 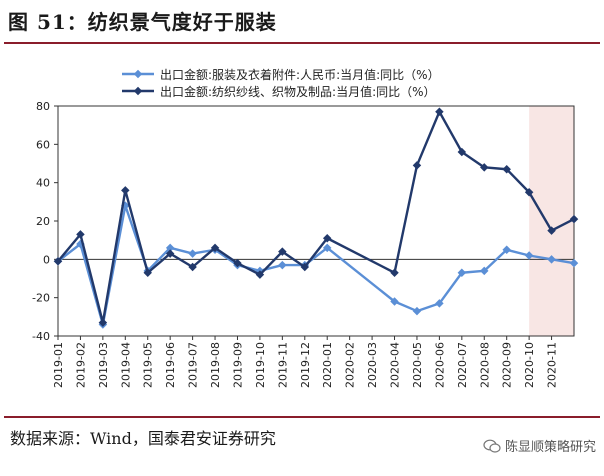 I want to click on y-tick-label: 40, so click(x=43, y=183).